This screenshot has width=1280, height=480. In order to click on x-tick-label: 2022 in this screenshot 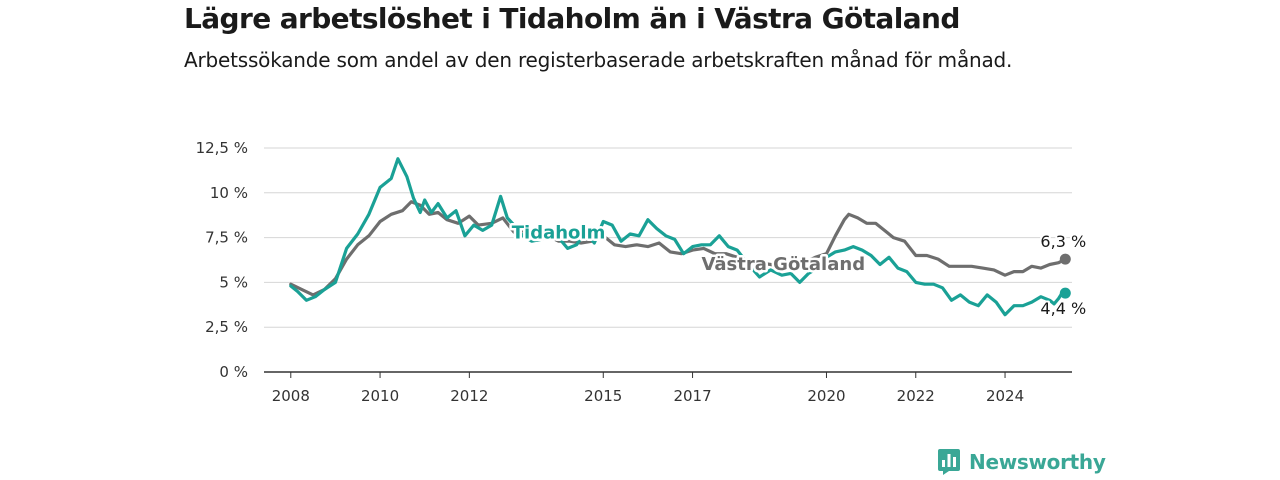, I will do `click(916, 396)`.